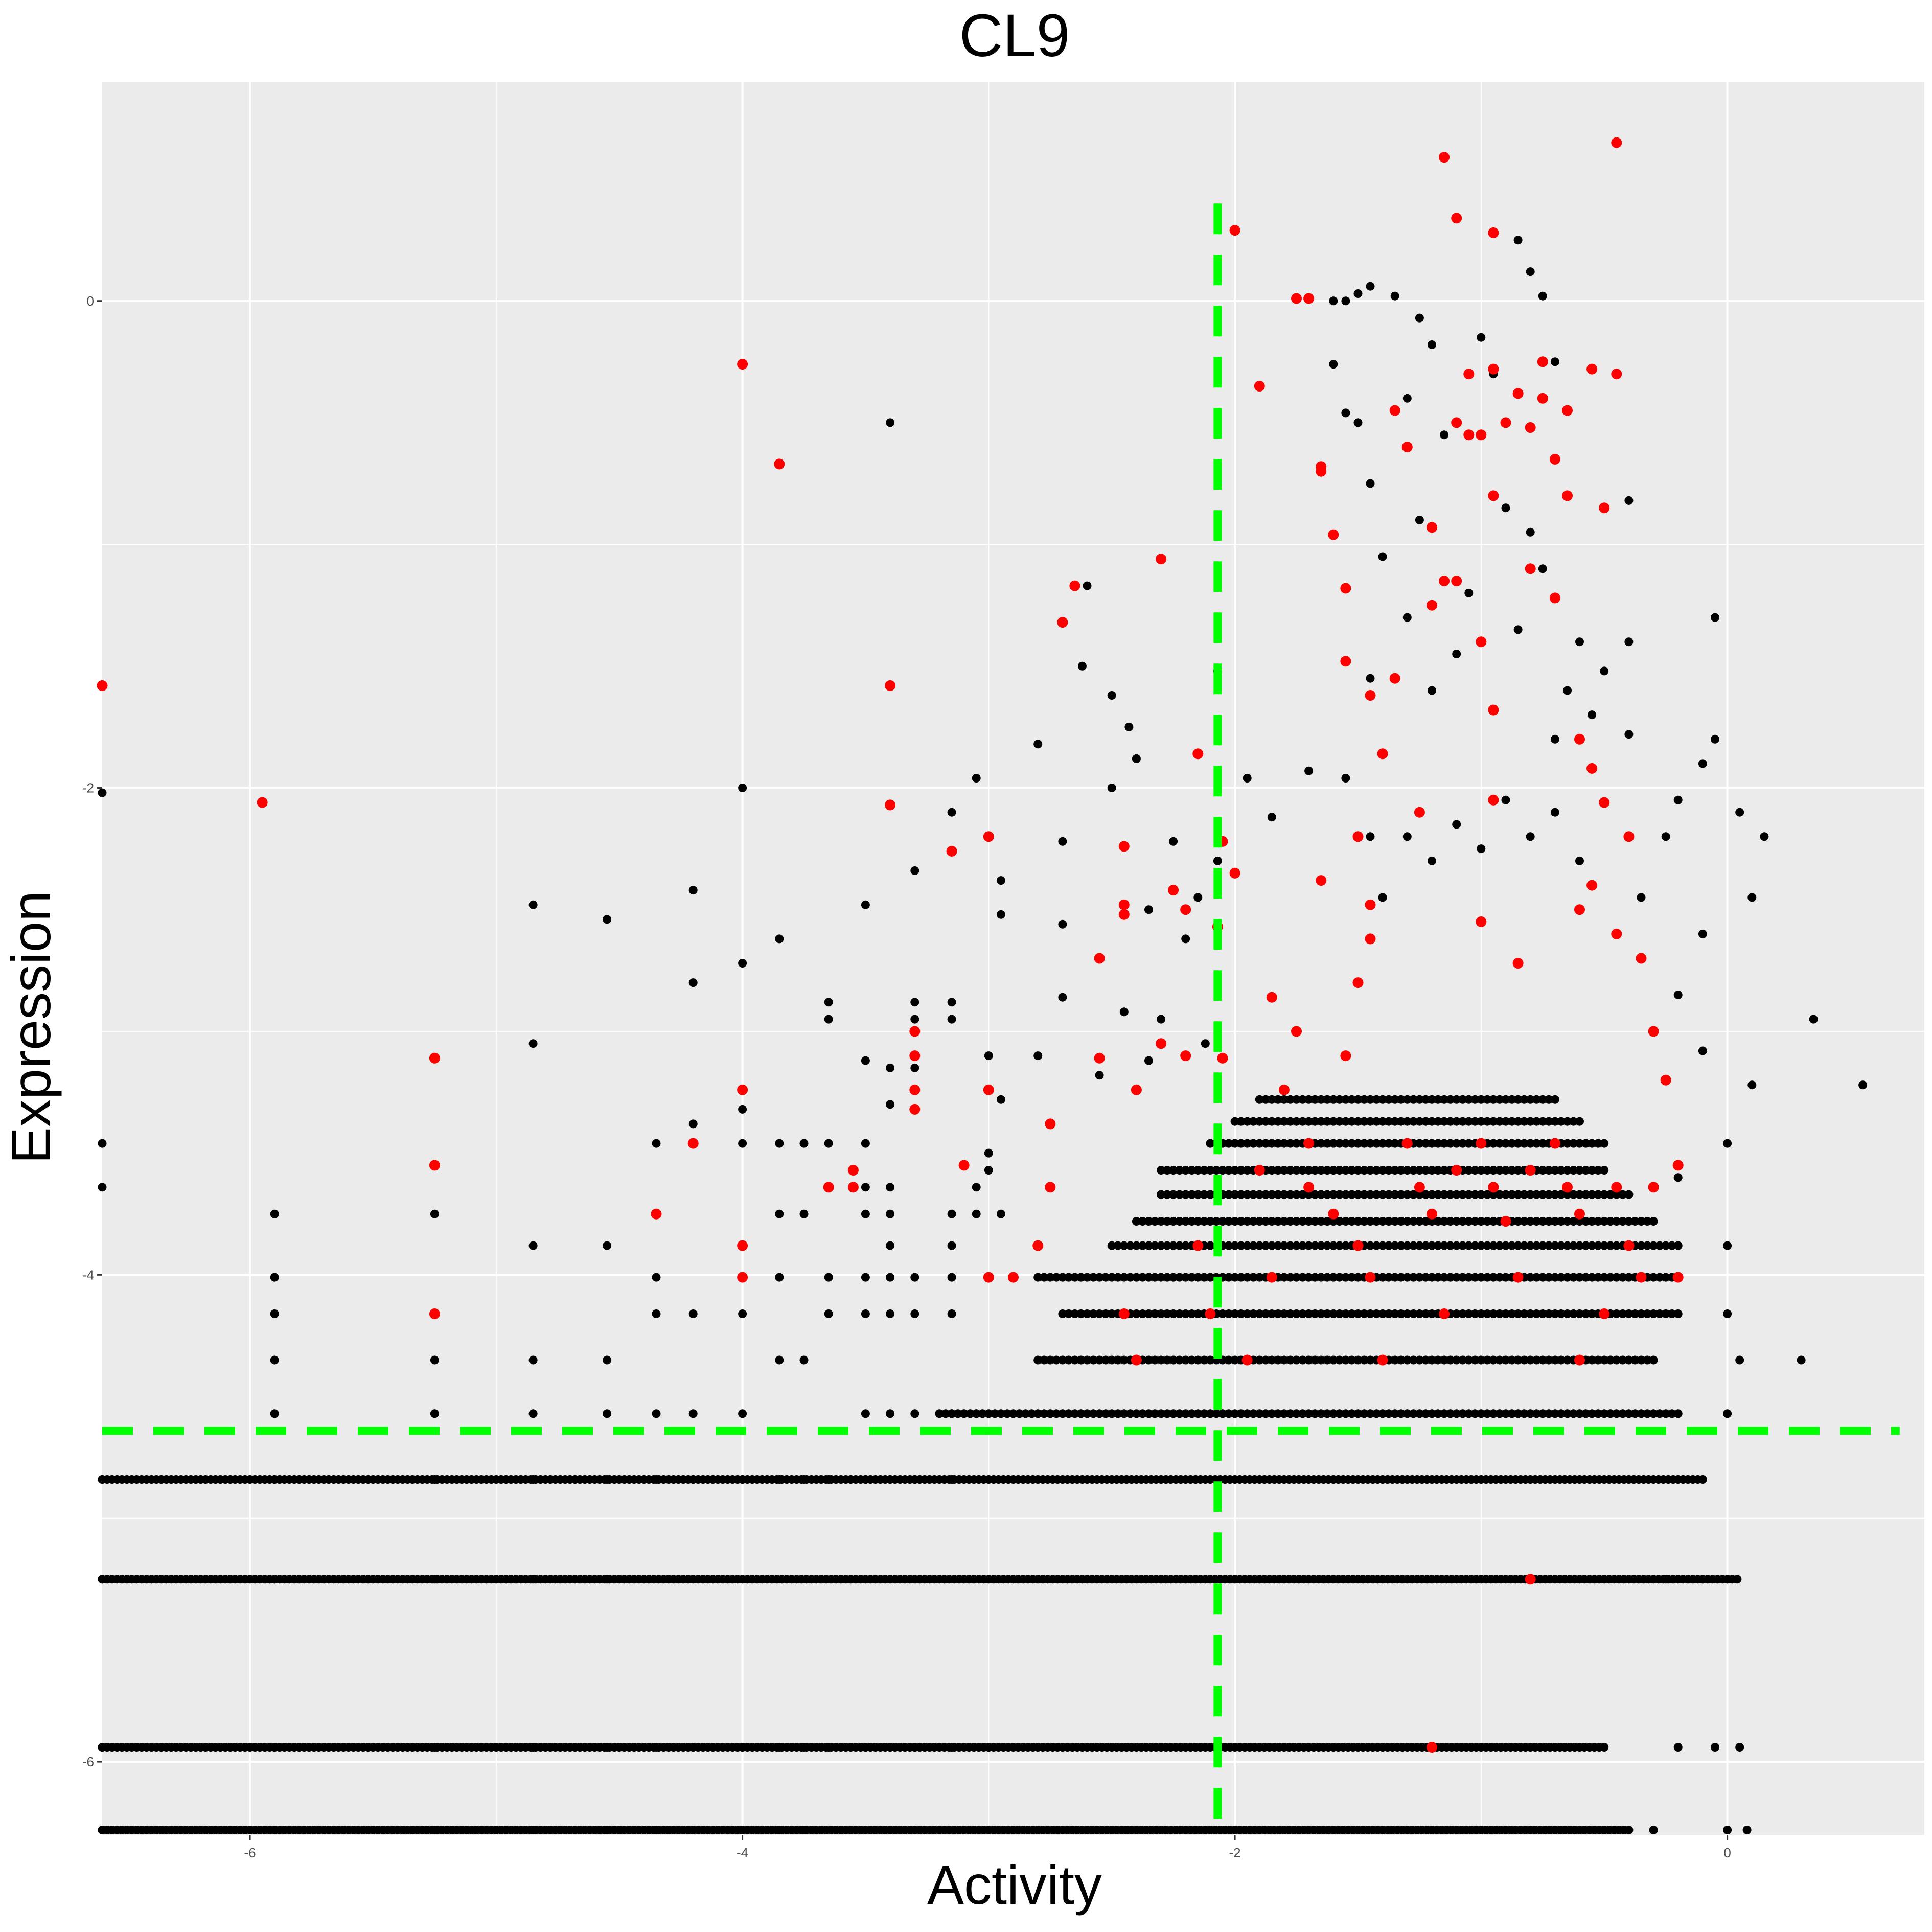  What do you see at coordinates (1727, 1852) in the screenshot?
I see `x-tick-label: 0` at bounding box center [1727, 1852].